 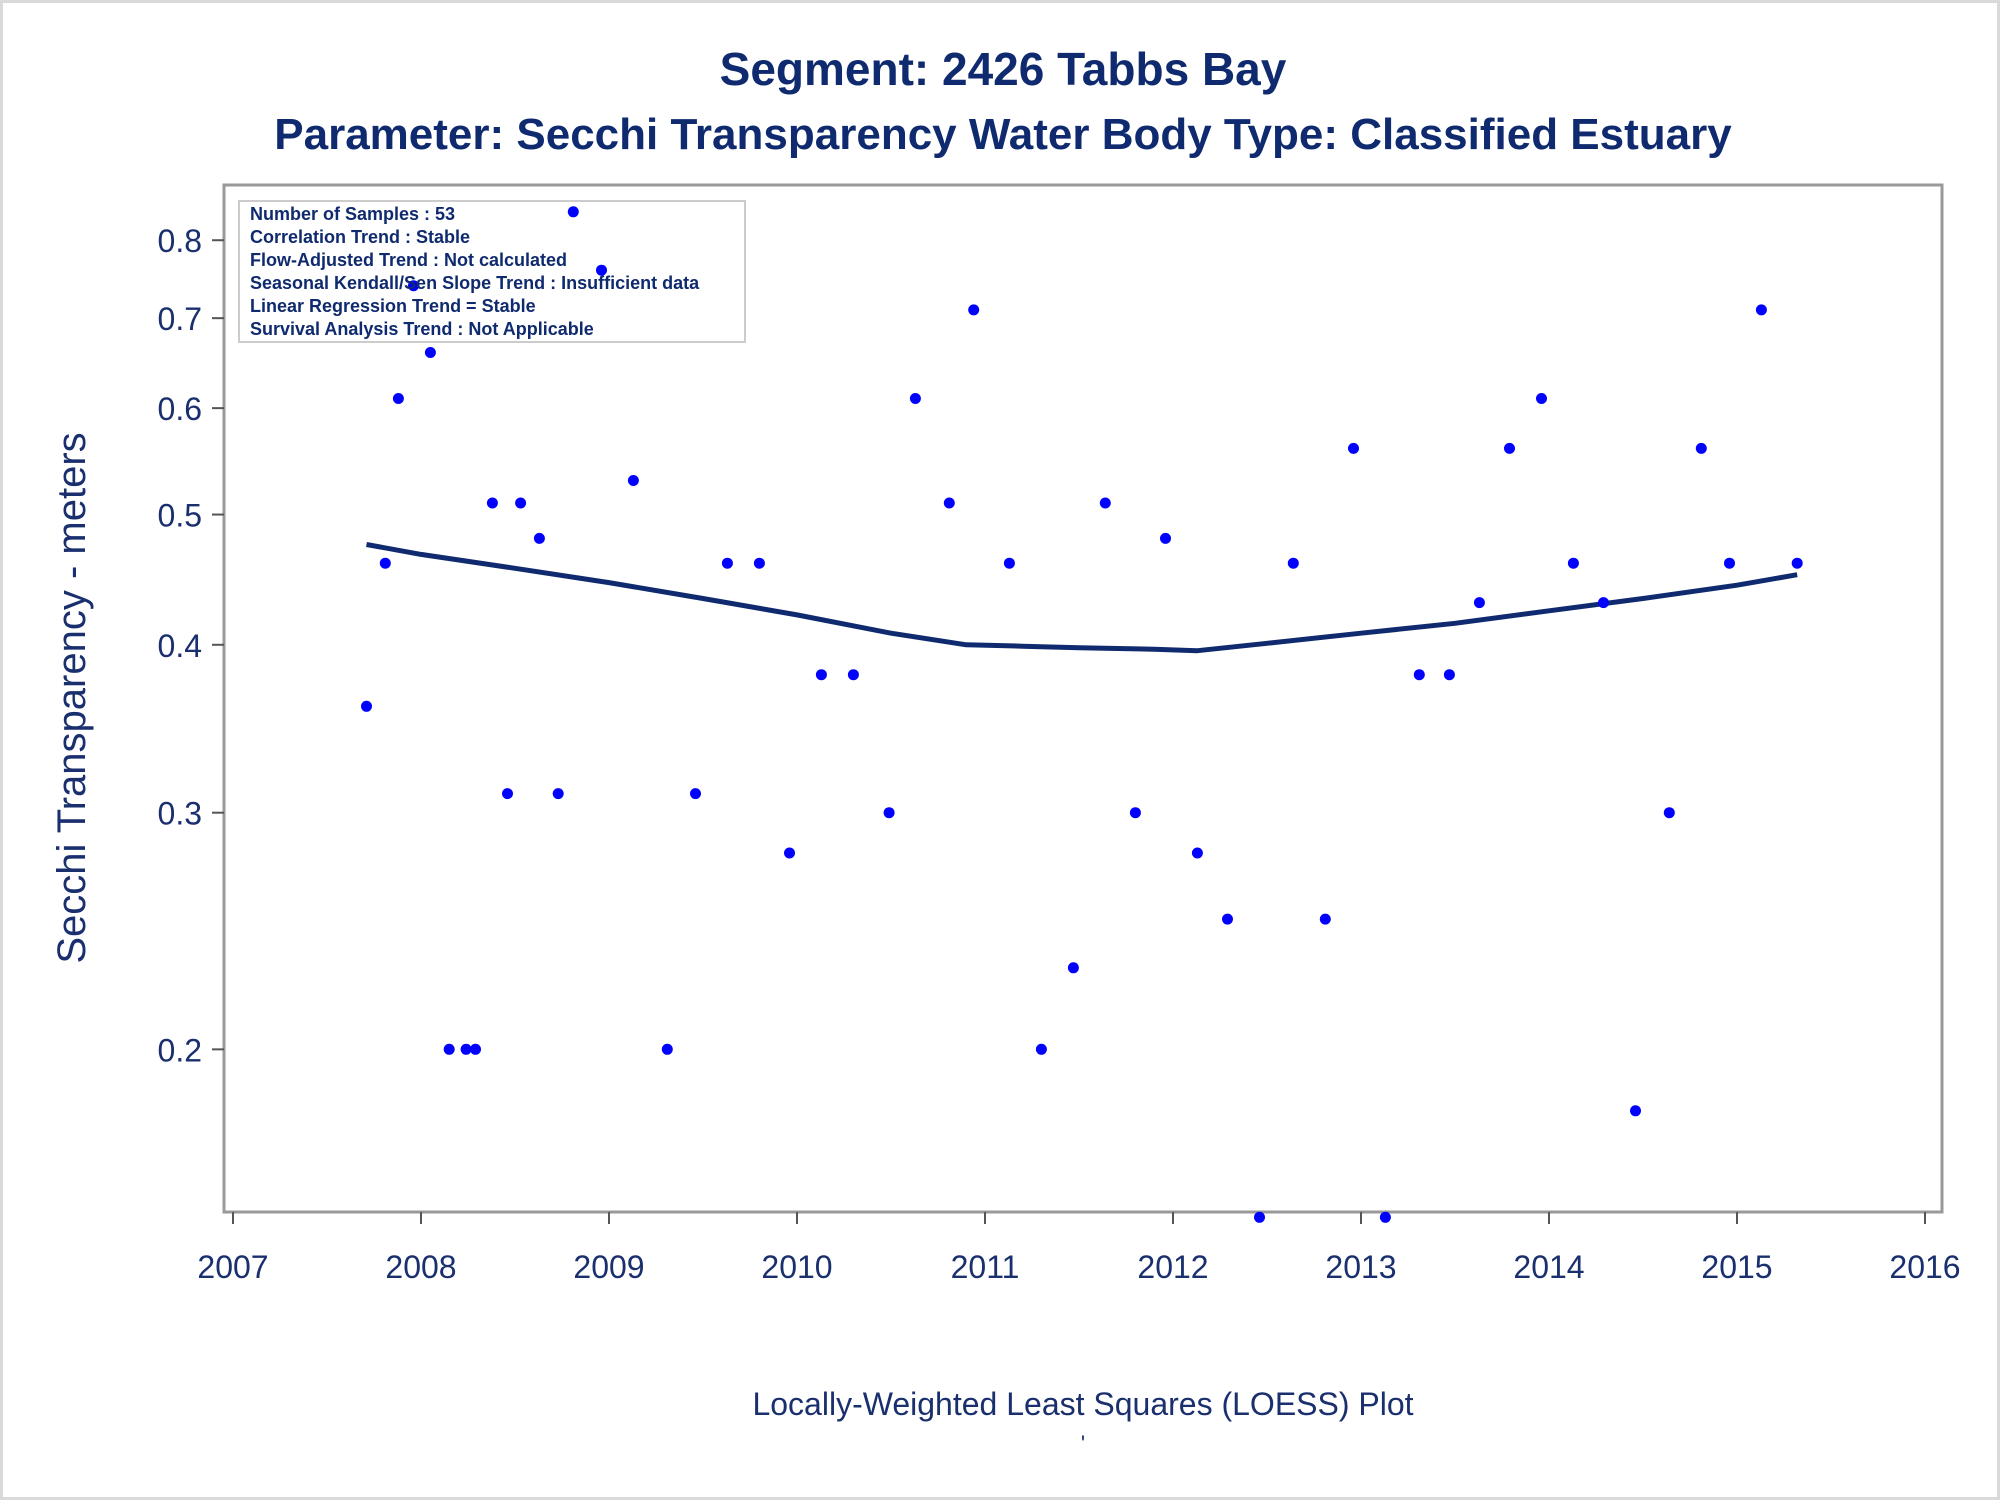 I want to click on loess-curve, so click(x=1082, y=598).